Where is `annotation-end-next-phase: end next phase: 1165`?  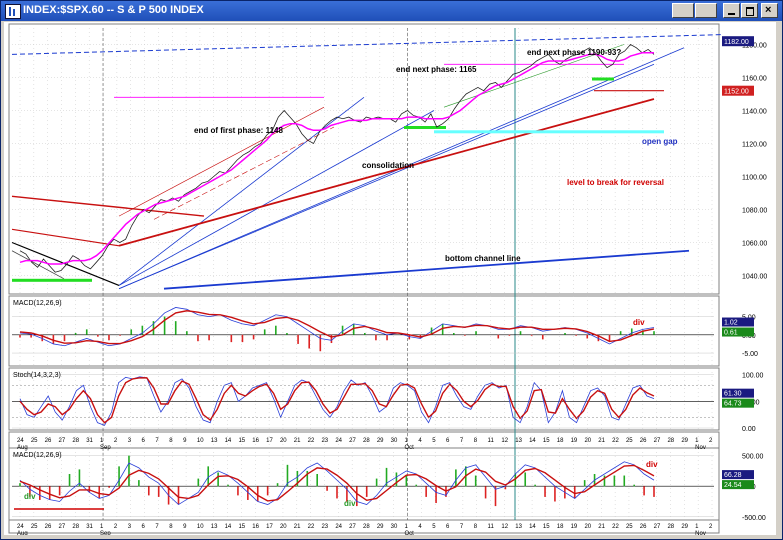
annotation-end-next-phase: end next phase: 1165 is located at coordinates (436, 69).